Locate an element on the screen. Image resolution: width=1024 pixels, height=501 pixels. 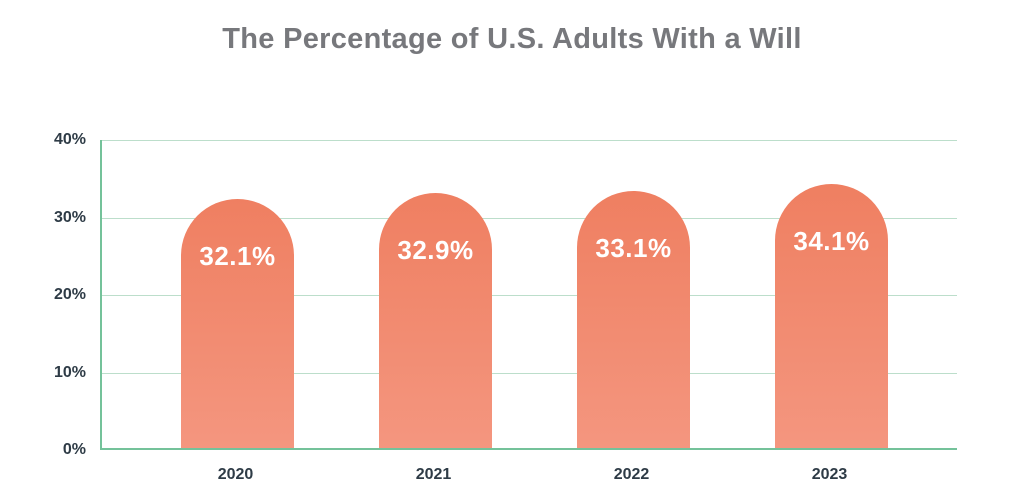
x-tick-label-2023: 2023 is located at coordinates (829, 474).